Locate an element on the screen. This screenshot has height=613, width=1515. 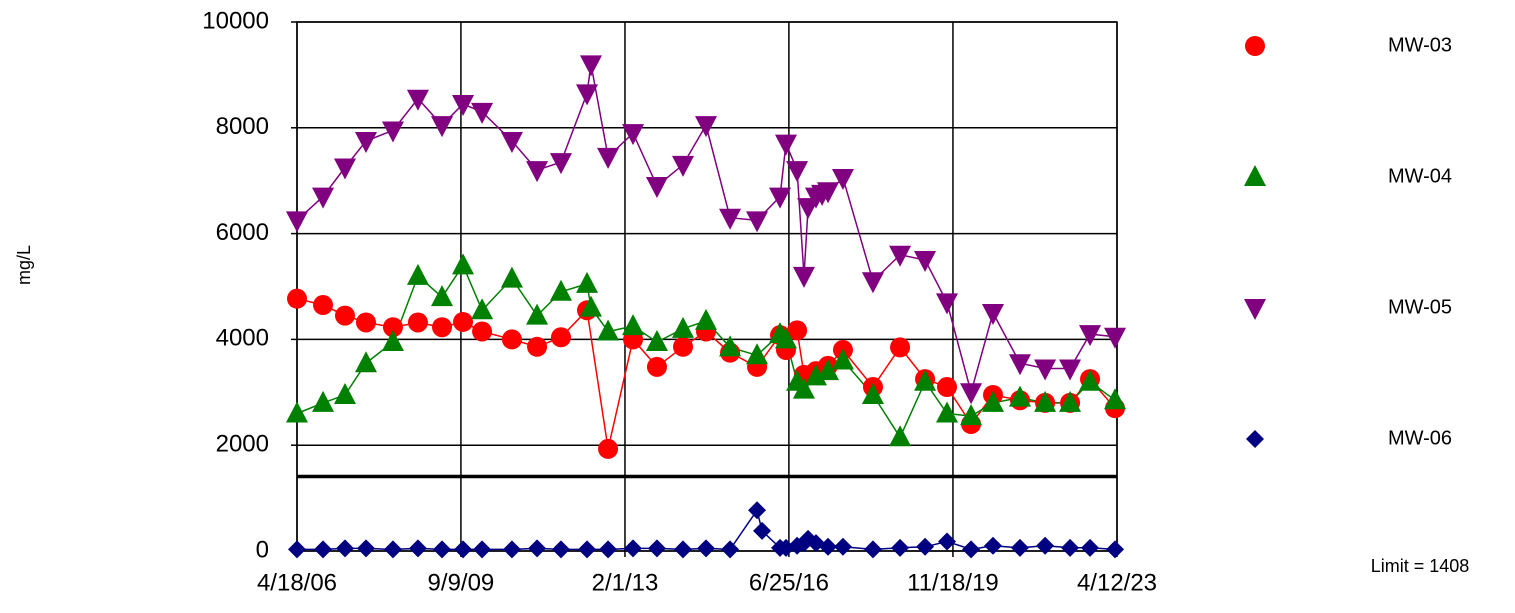
y-axis-label: mg/L is located at coordinates (24, 265).